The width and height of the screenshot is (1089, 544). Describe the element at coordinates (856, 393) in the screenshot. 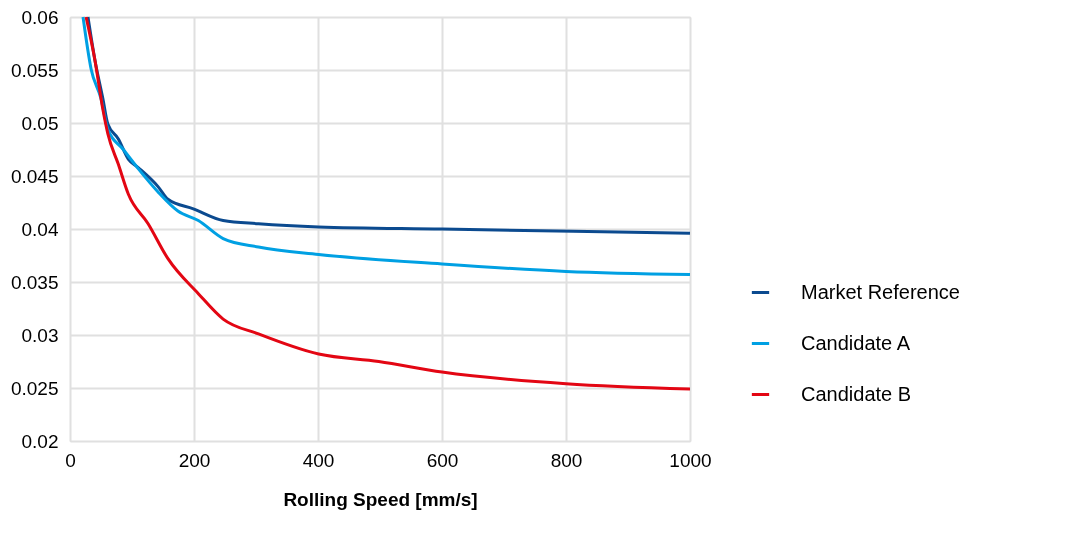

I see `legend-label: Candidate B` at that location.